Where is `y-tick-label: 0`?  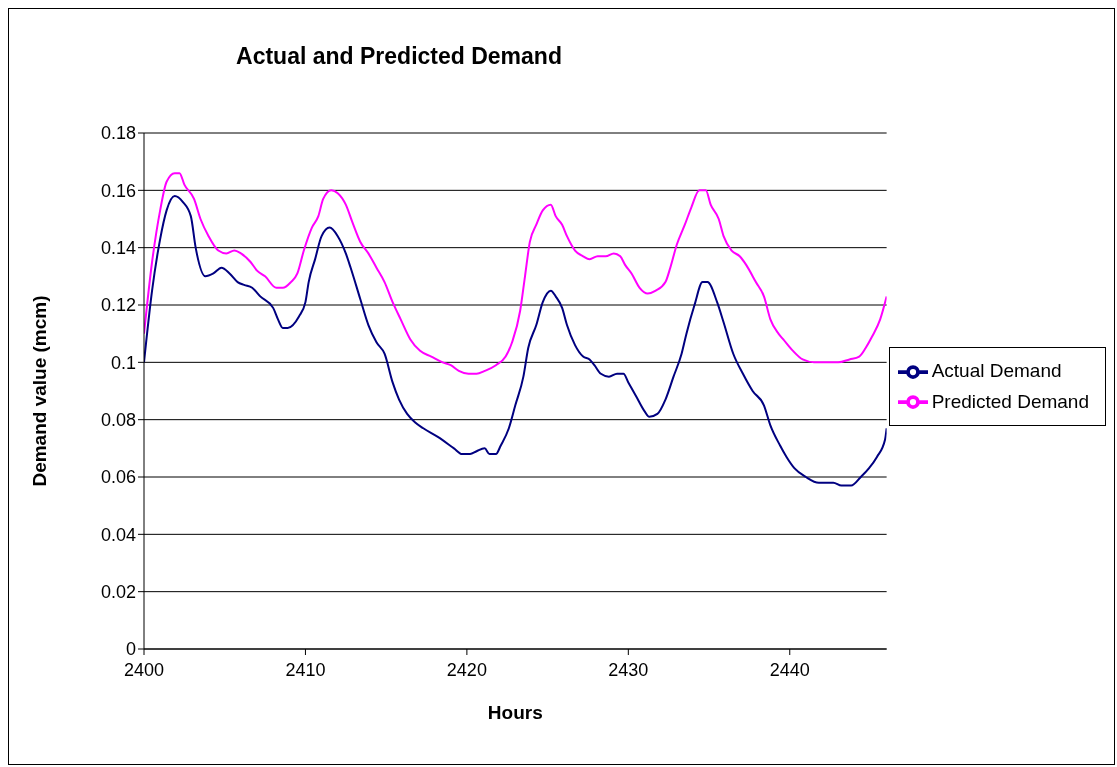 y-tick-label: 0 is located at coordinates (130, 649).